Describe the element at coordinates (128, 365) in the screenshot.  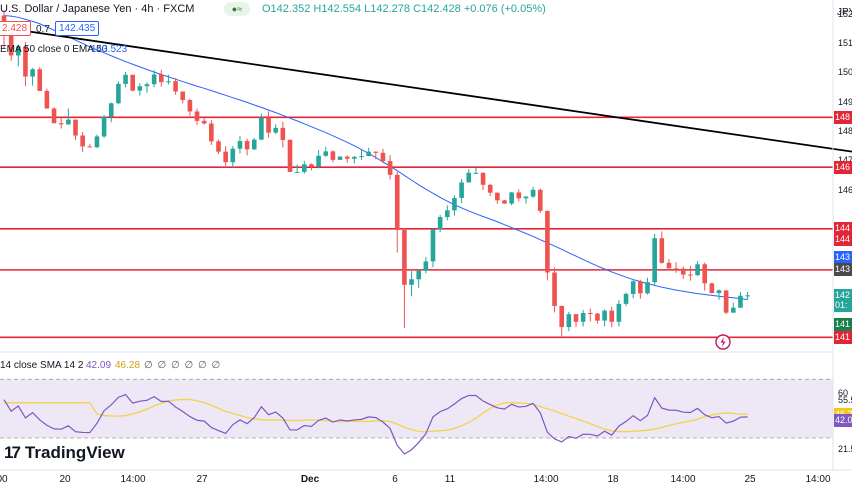
I see `rsi-legend-ma-value: 46.28` at that location.